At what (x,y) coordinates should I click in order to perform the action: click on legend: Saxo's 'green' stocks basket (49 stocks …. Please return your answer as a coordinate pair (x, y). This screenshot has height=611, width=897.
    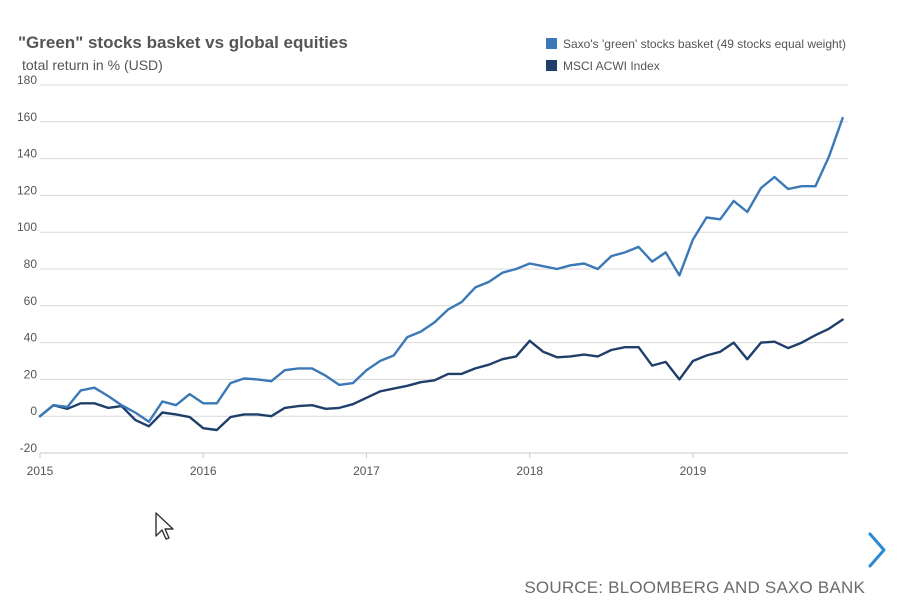
    Looking at the image, I should click on (696, 55).